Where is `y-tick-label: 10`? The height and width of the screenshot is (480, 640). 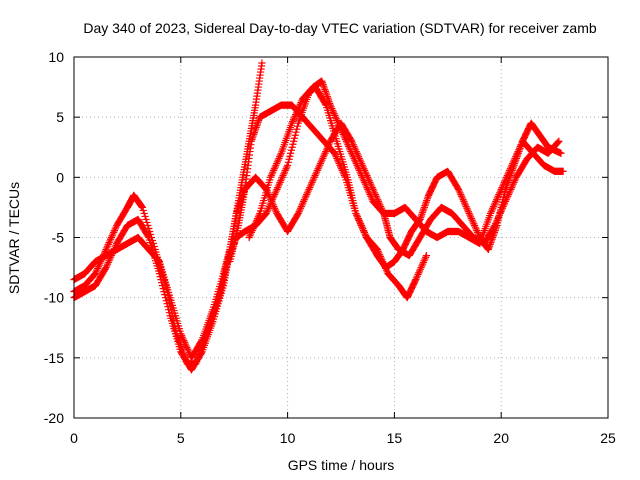
y-tick-label: 10 is located at coordinates (56, 57).